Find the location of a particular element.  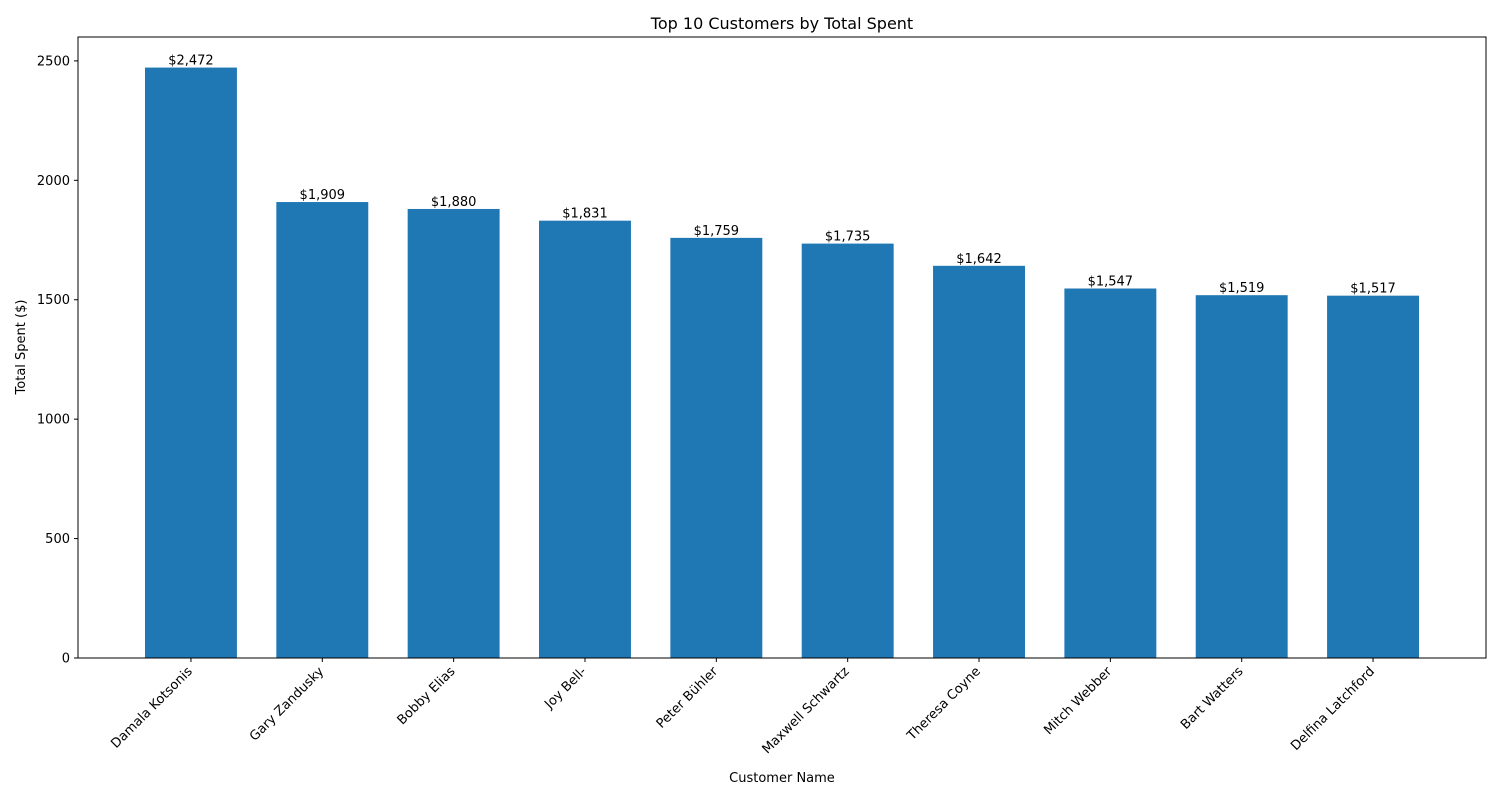

x-tick-label: Delfina Latchford is located at coordinates (1333, 709).